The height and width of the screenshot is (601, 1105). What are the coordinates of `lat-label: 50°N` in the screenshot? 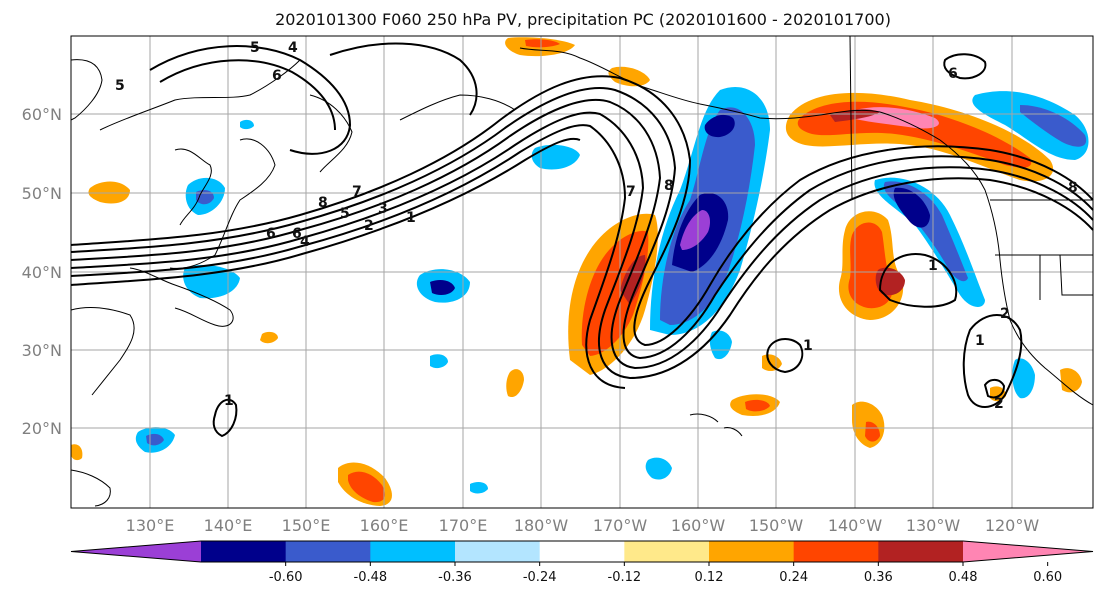 It's located at (42, 193).